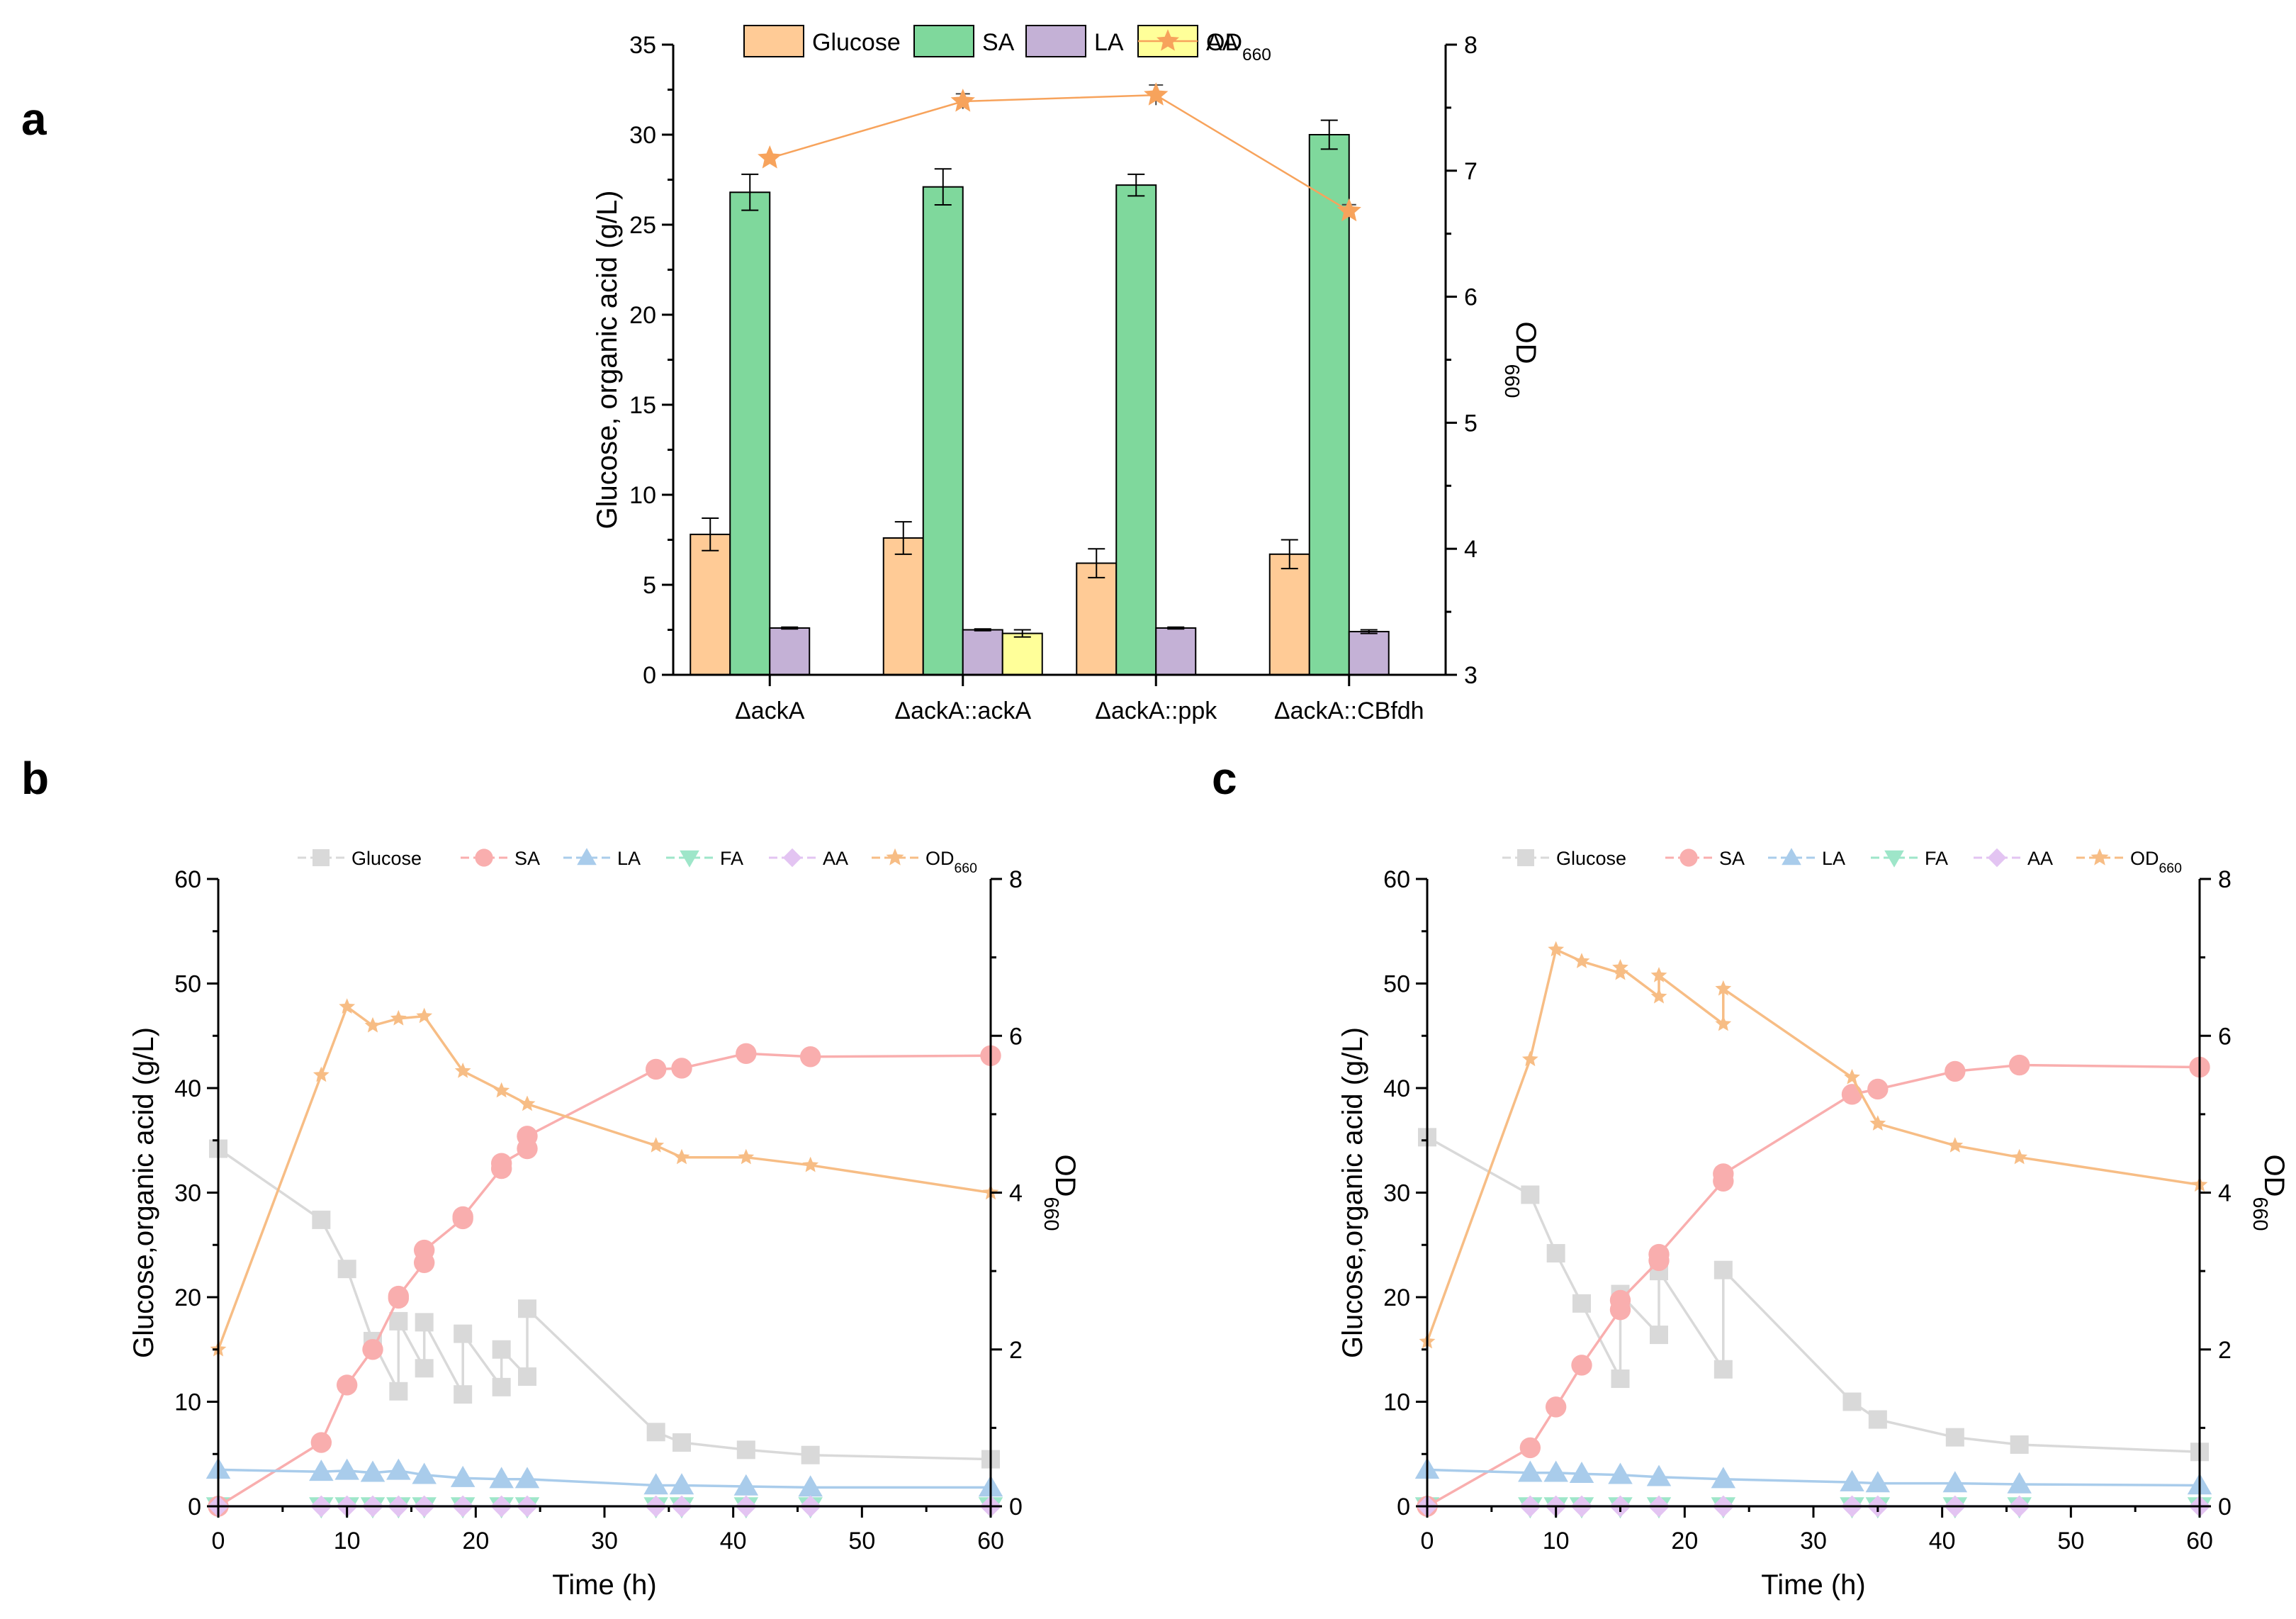 Image resolution: width=2296 pixels, height=1619 pixels. I want to click on legend-item-fa: FA, so click(1909, 858).